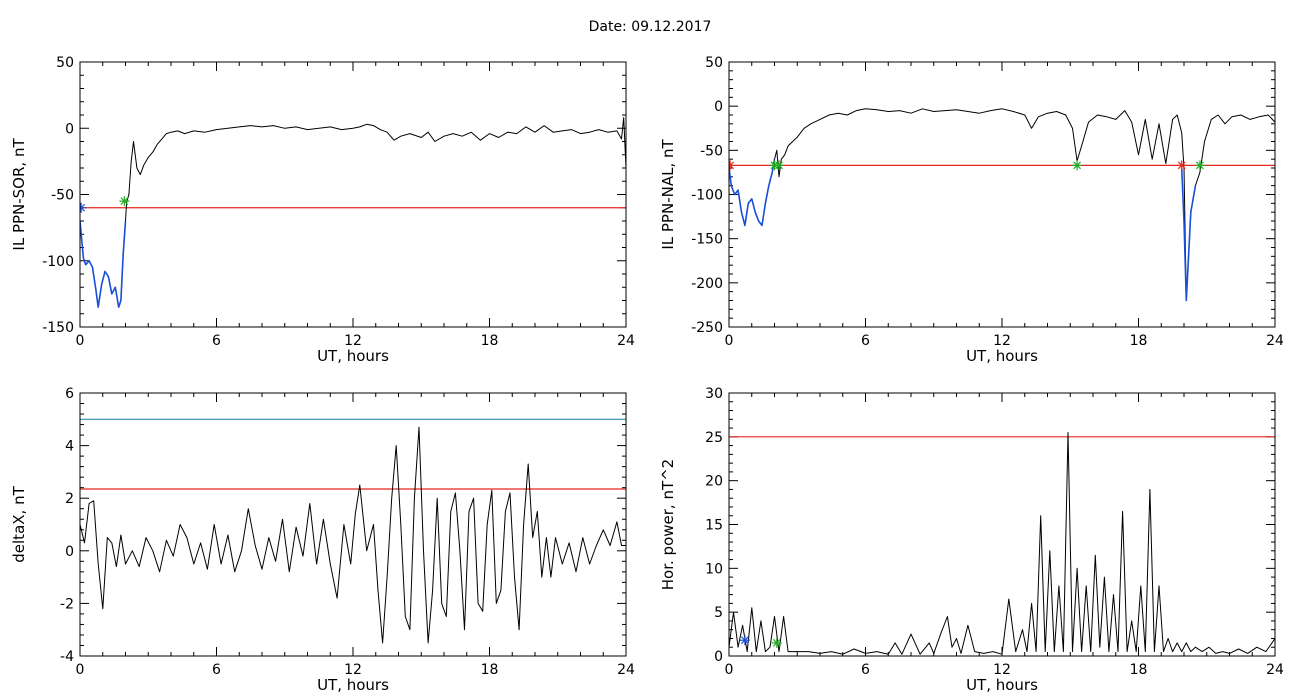 This screenshot has width=1300, height=700. What do you see at coordinates (707, 328) in the screenshot?
I see `y-tick-label: -250` at bounding box center [707, 328].